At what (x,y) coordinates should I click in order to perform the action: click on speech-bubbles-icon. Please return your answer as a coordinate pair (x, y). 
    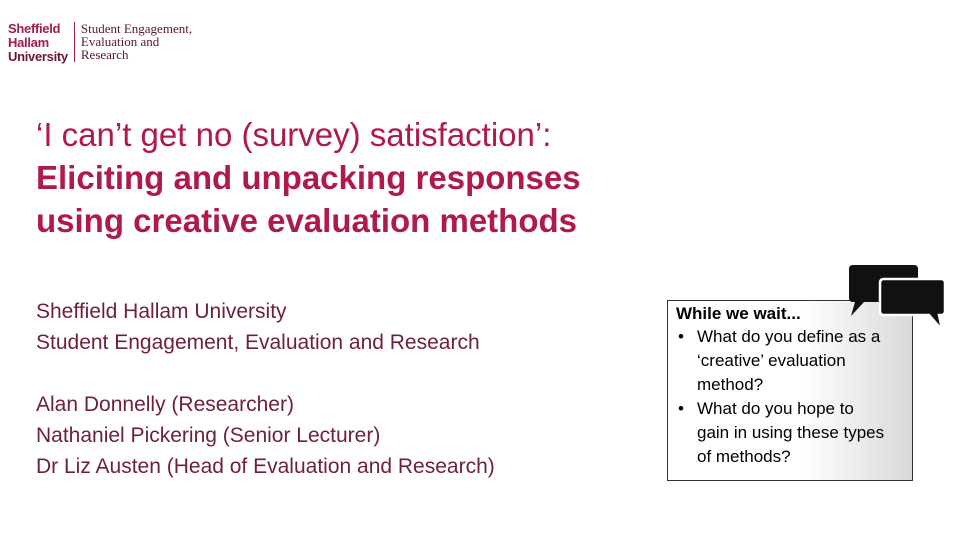
    Looking at the image, I should click on (898, 300).